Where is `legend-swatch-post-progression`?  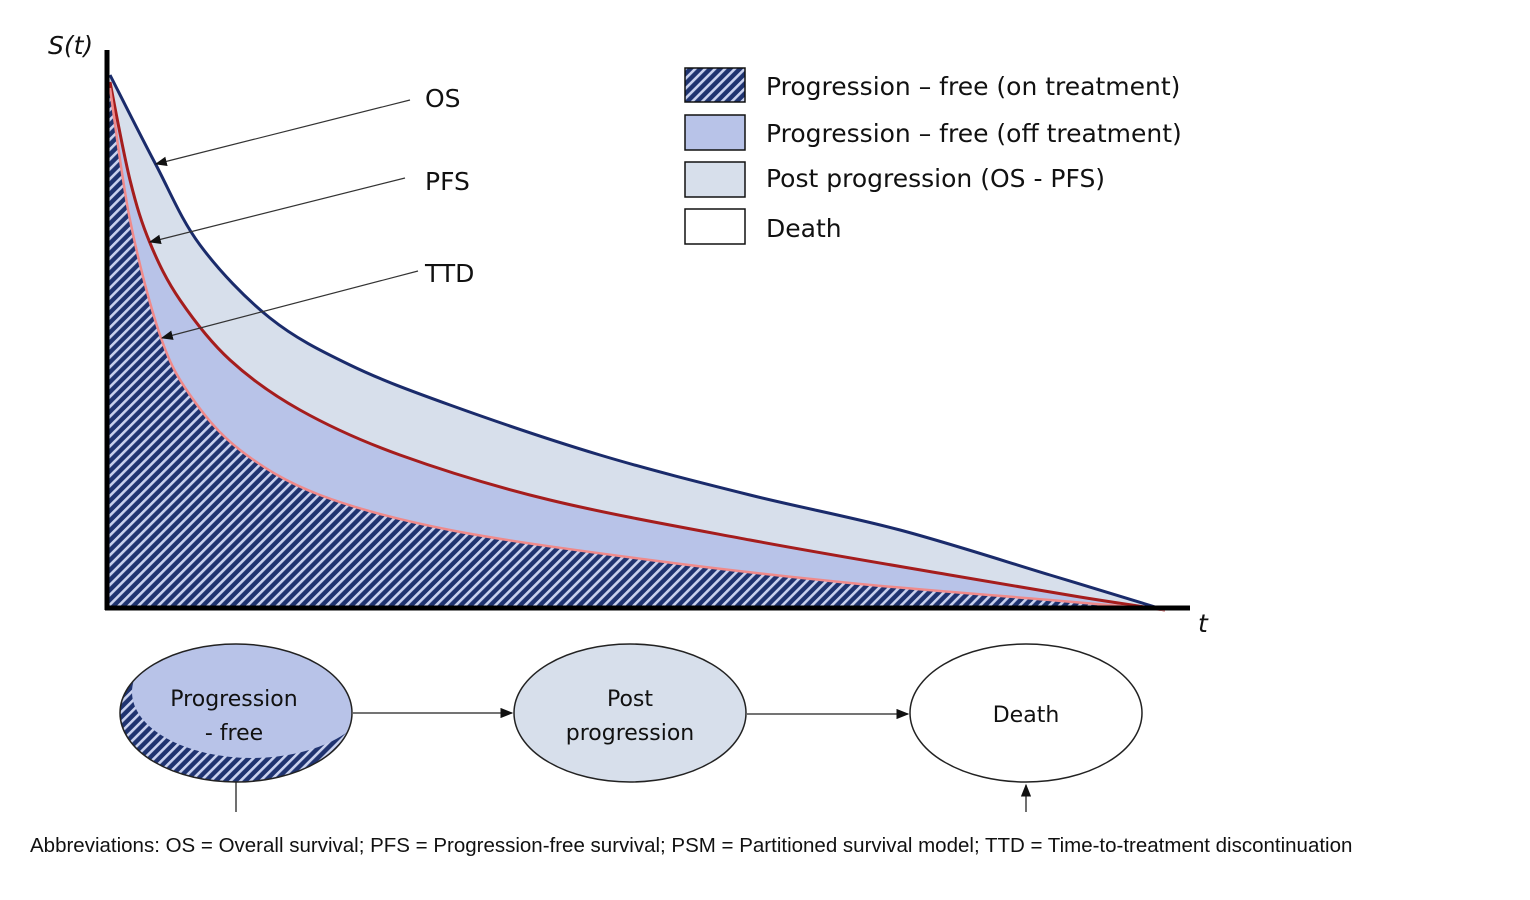
legend-swatch-post-progression is located at coordinates (715, 179).